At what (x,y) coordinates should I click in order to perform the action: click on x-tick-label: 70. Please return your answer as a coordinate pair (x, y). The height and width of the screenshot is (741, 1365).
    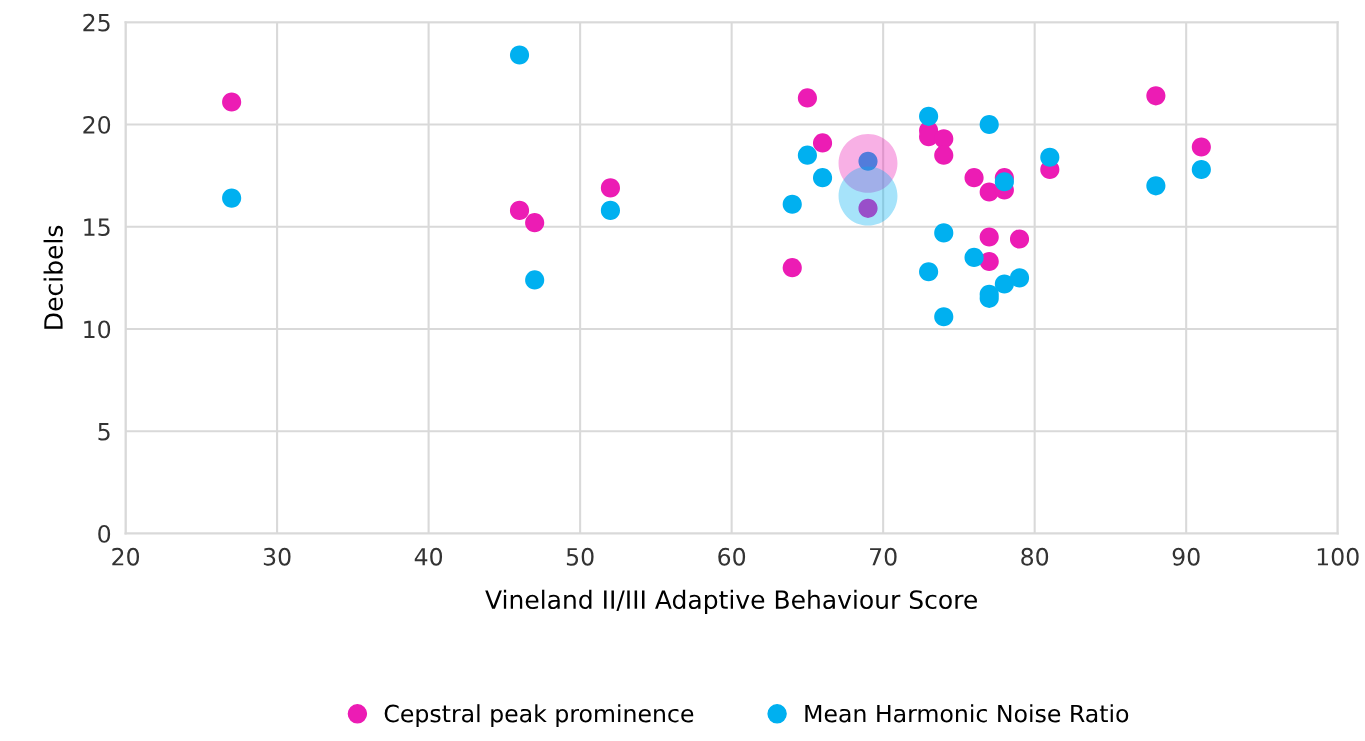
    Looking at the image, I should click on (883, 556).